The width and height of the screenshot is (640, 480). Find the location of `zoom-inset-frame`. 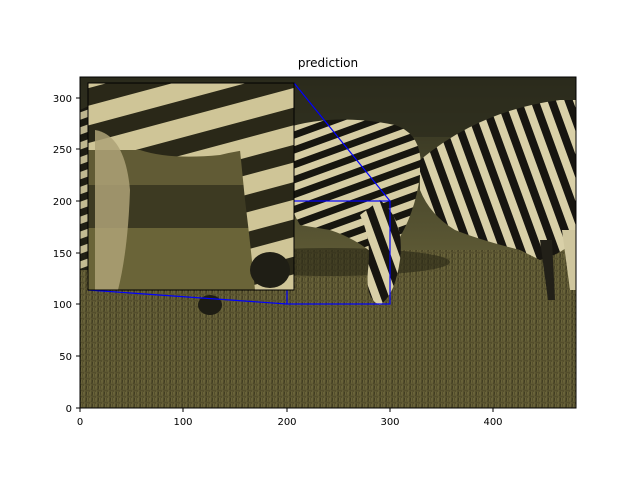

zoom-inset-frame is located at coordinates (191, 186).